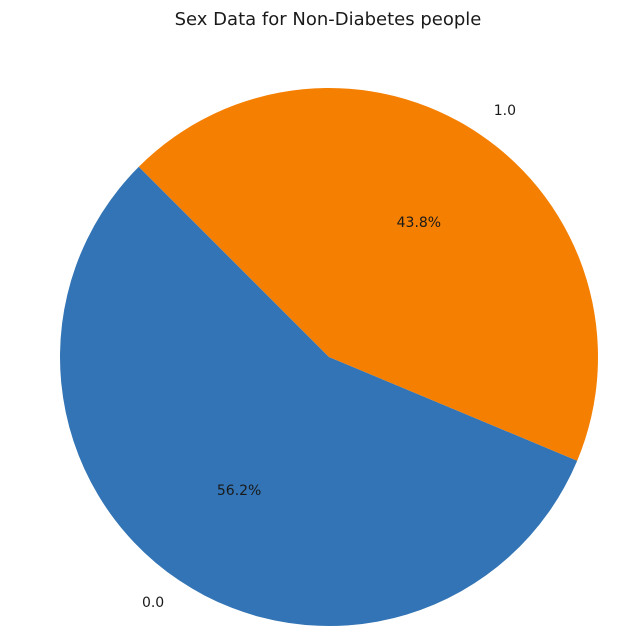  What do you see at coordinates (153, 603) in the screenshot?
I see `pie-category-label: 0.0` at bounding box center [153, 603].